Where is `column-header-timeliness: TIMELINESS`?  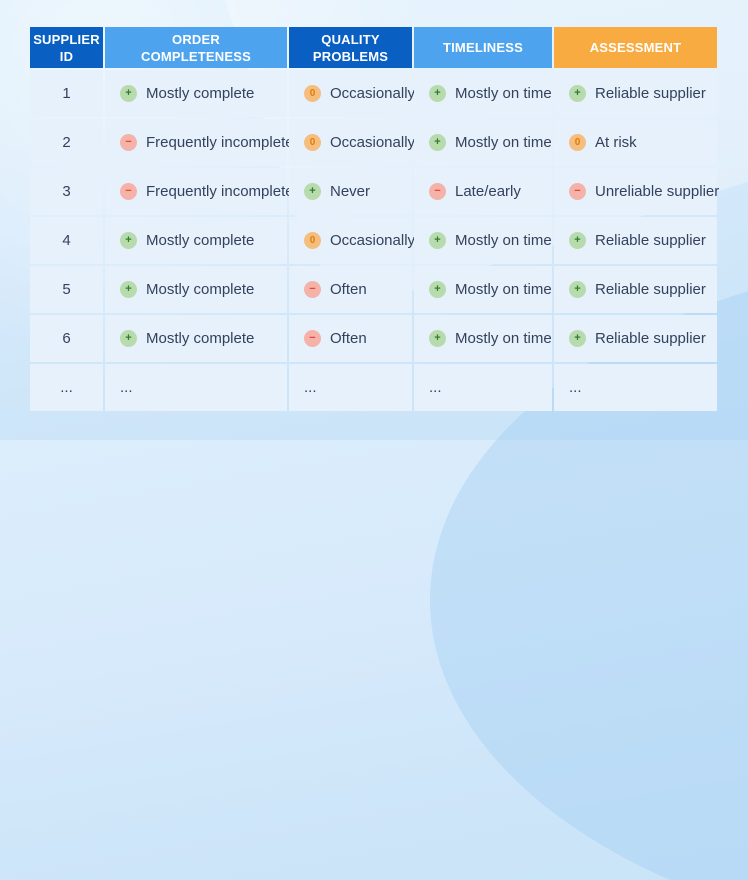
column-header-timeliness: TIMELINESS is located at coordinates (483, 47).